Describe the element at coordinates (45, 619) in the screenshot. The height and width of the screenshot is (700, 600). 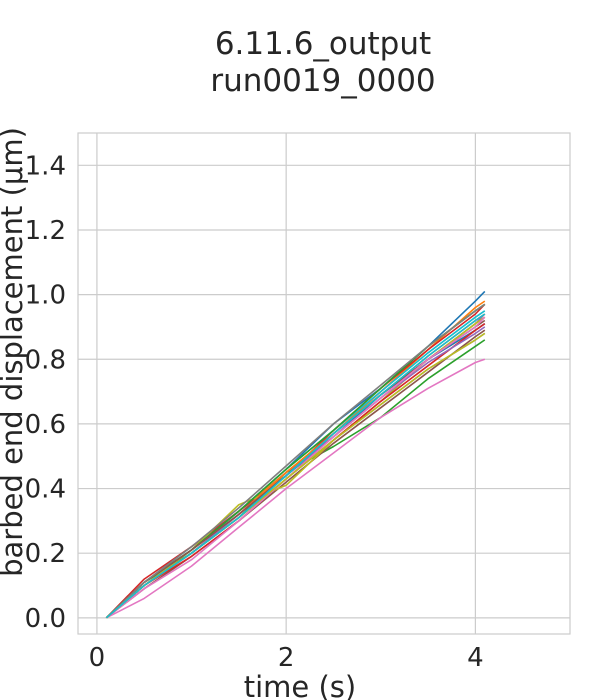
I see `y-tick-label: 0.0` at that location.